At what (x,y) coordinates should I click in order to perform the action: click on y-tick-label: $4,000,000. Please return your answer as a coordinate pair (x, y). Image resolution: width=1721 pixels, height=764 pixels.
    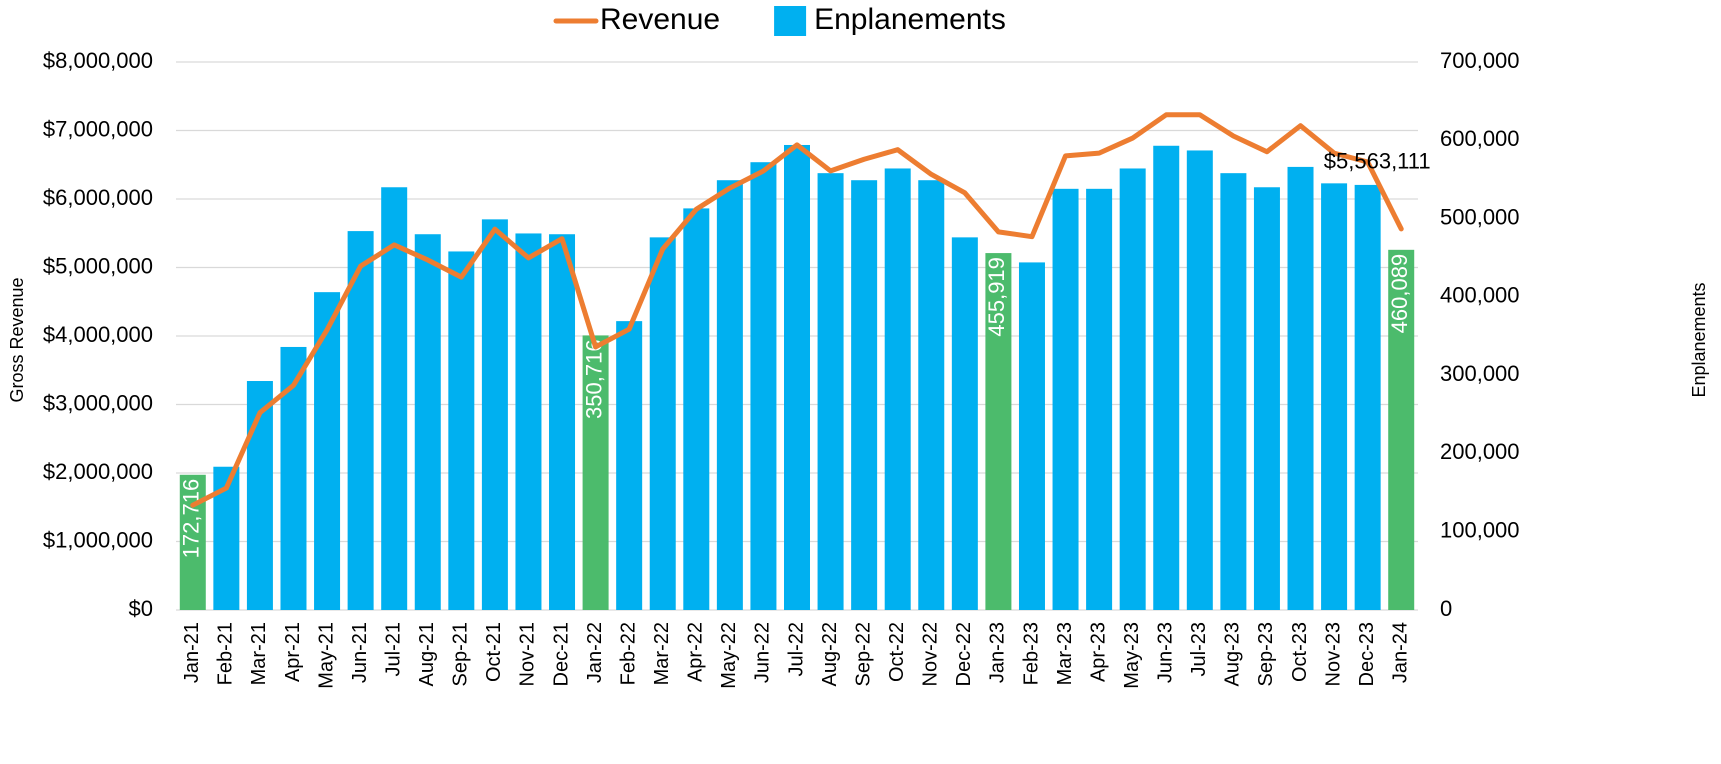
    Looking at the image, I should click on (98, 334).